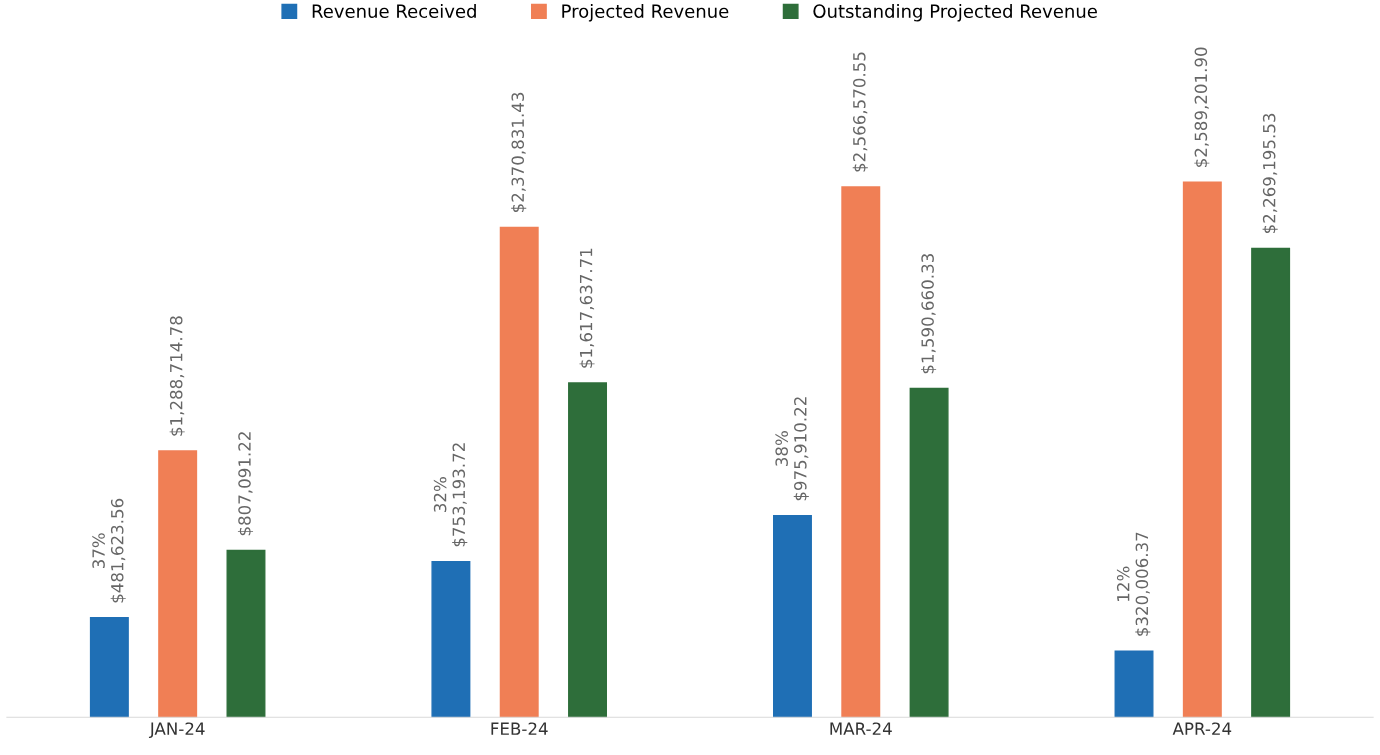 Image resolution: width=1380 pixels, height=755 pixels. Describe the element at coordinates (109, 550) in the screenshot. I see `data-label: 37% $481,623.56` at that location.